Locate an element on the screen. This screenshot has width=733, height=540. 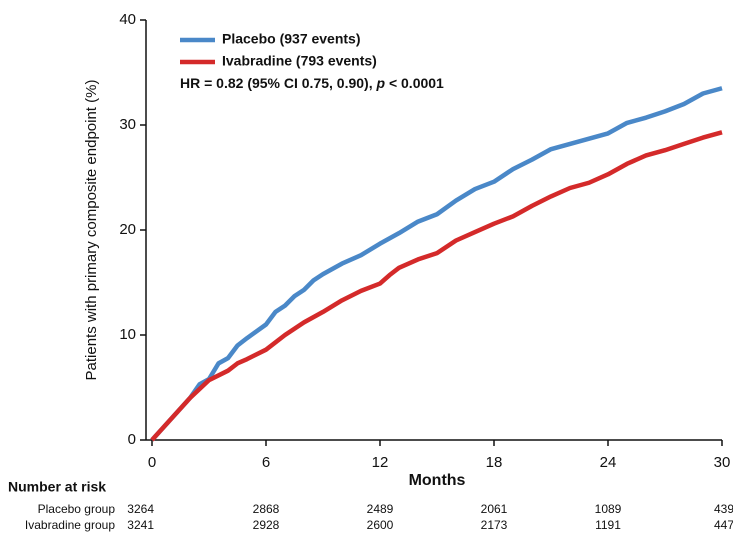
risk-value: 439 is located at coordinates (723, 509).